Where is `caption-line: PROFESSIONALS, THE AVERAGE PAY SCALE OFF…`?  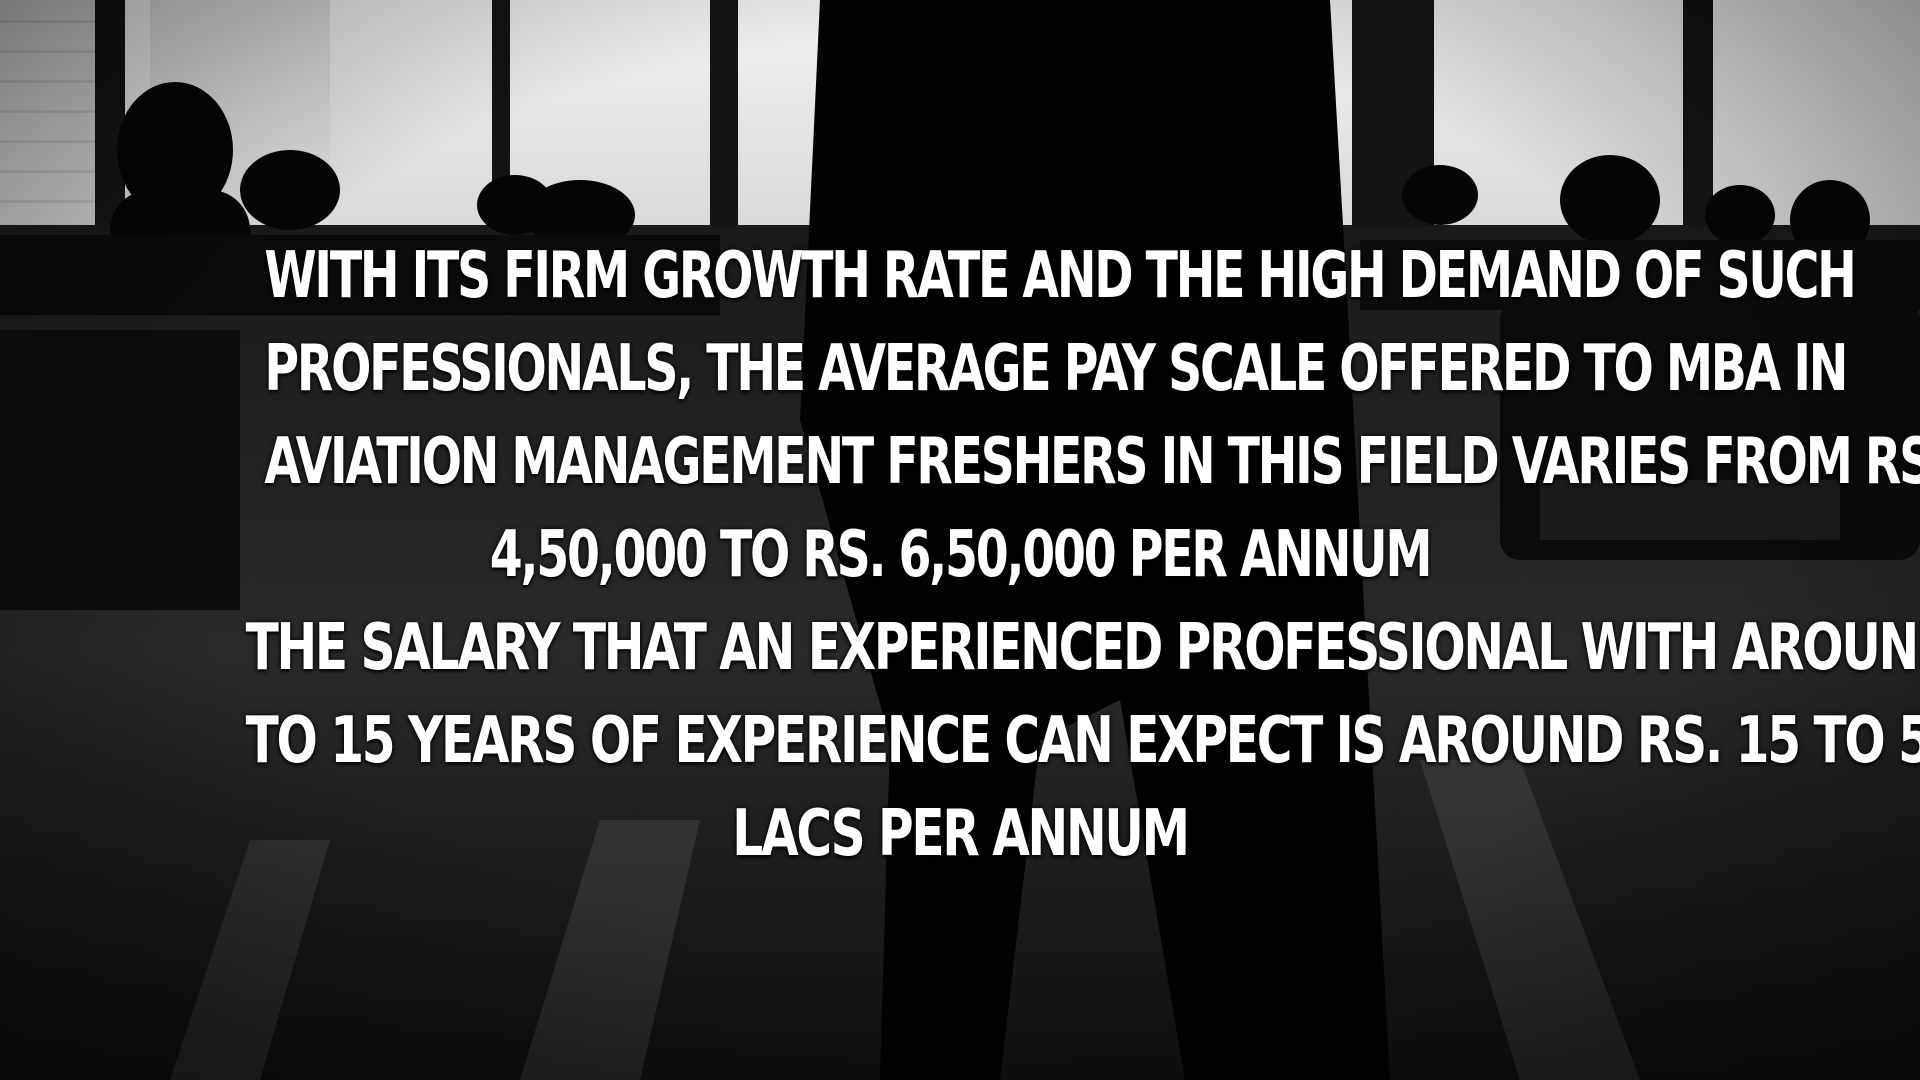
caption-line: PROFESSIONALS, THE AVERAGE PAY SCALE OFF… is located at coordinates (1056, 369).